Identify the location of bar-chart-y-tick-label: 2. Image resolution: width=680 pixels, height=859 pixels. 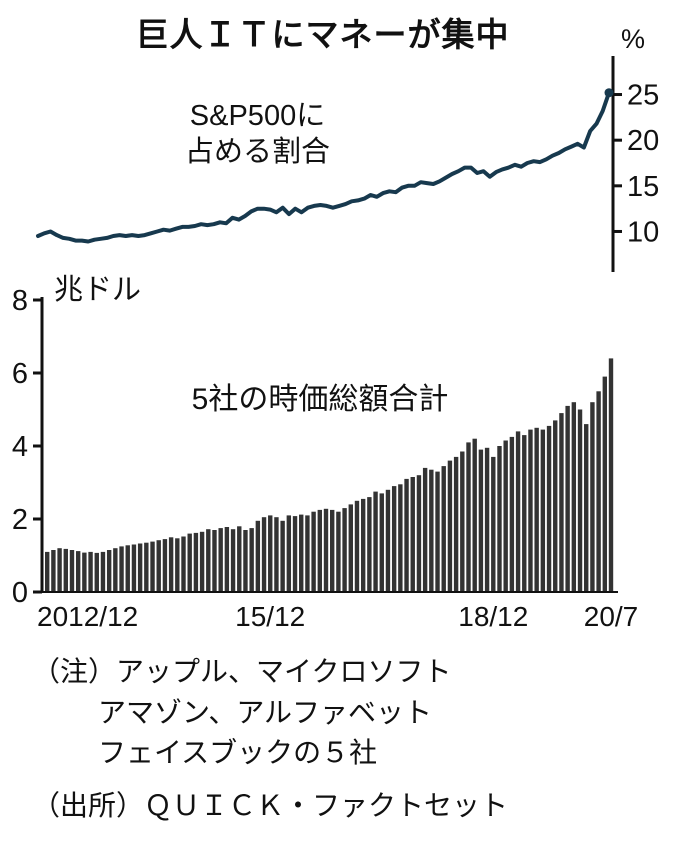
(20, 520).